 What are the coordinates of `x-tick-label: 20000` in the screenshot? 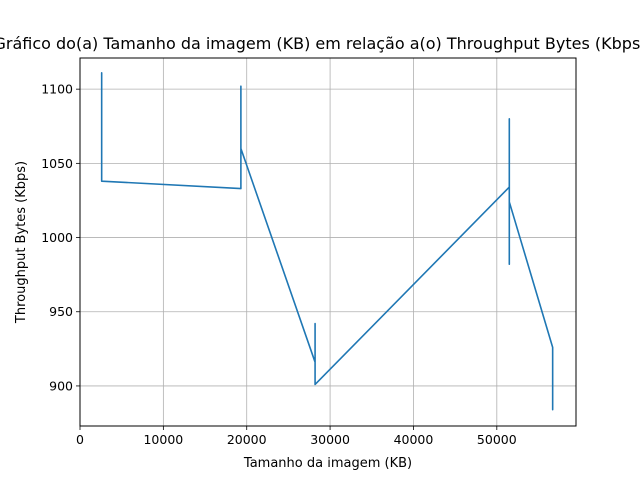 It's located at (247, 439).